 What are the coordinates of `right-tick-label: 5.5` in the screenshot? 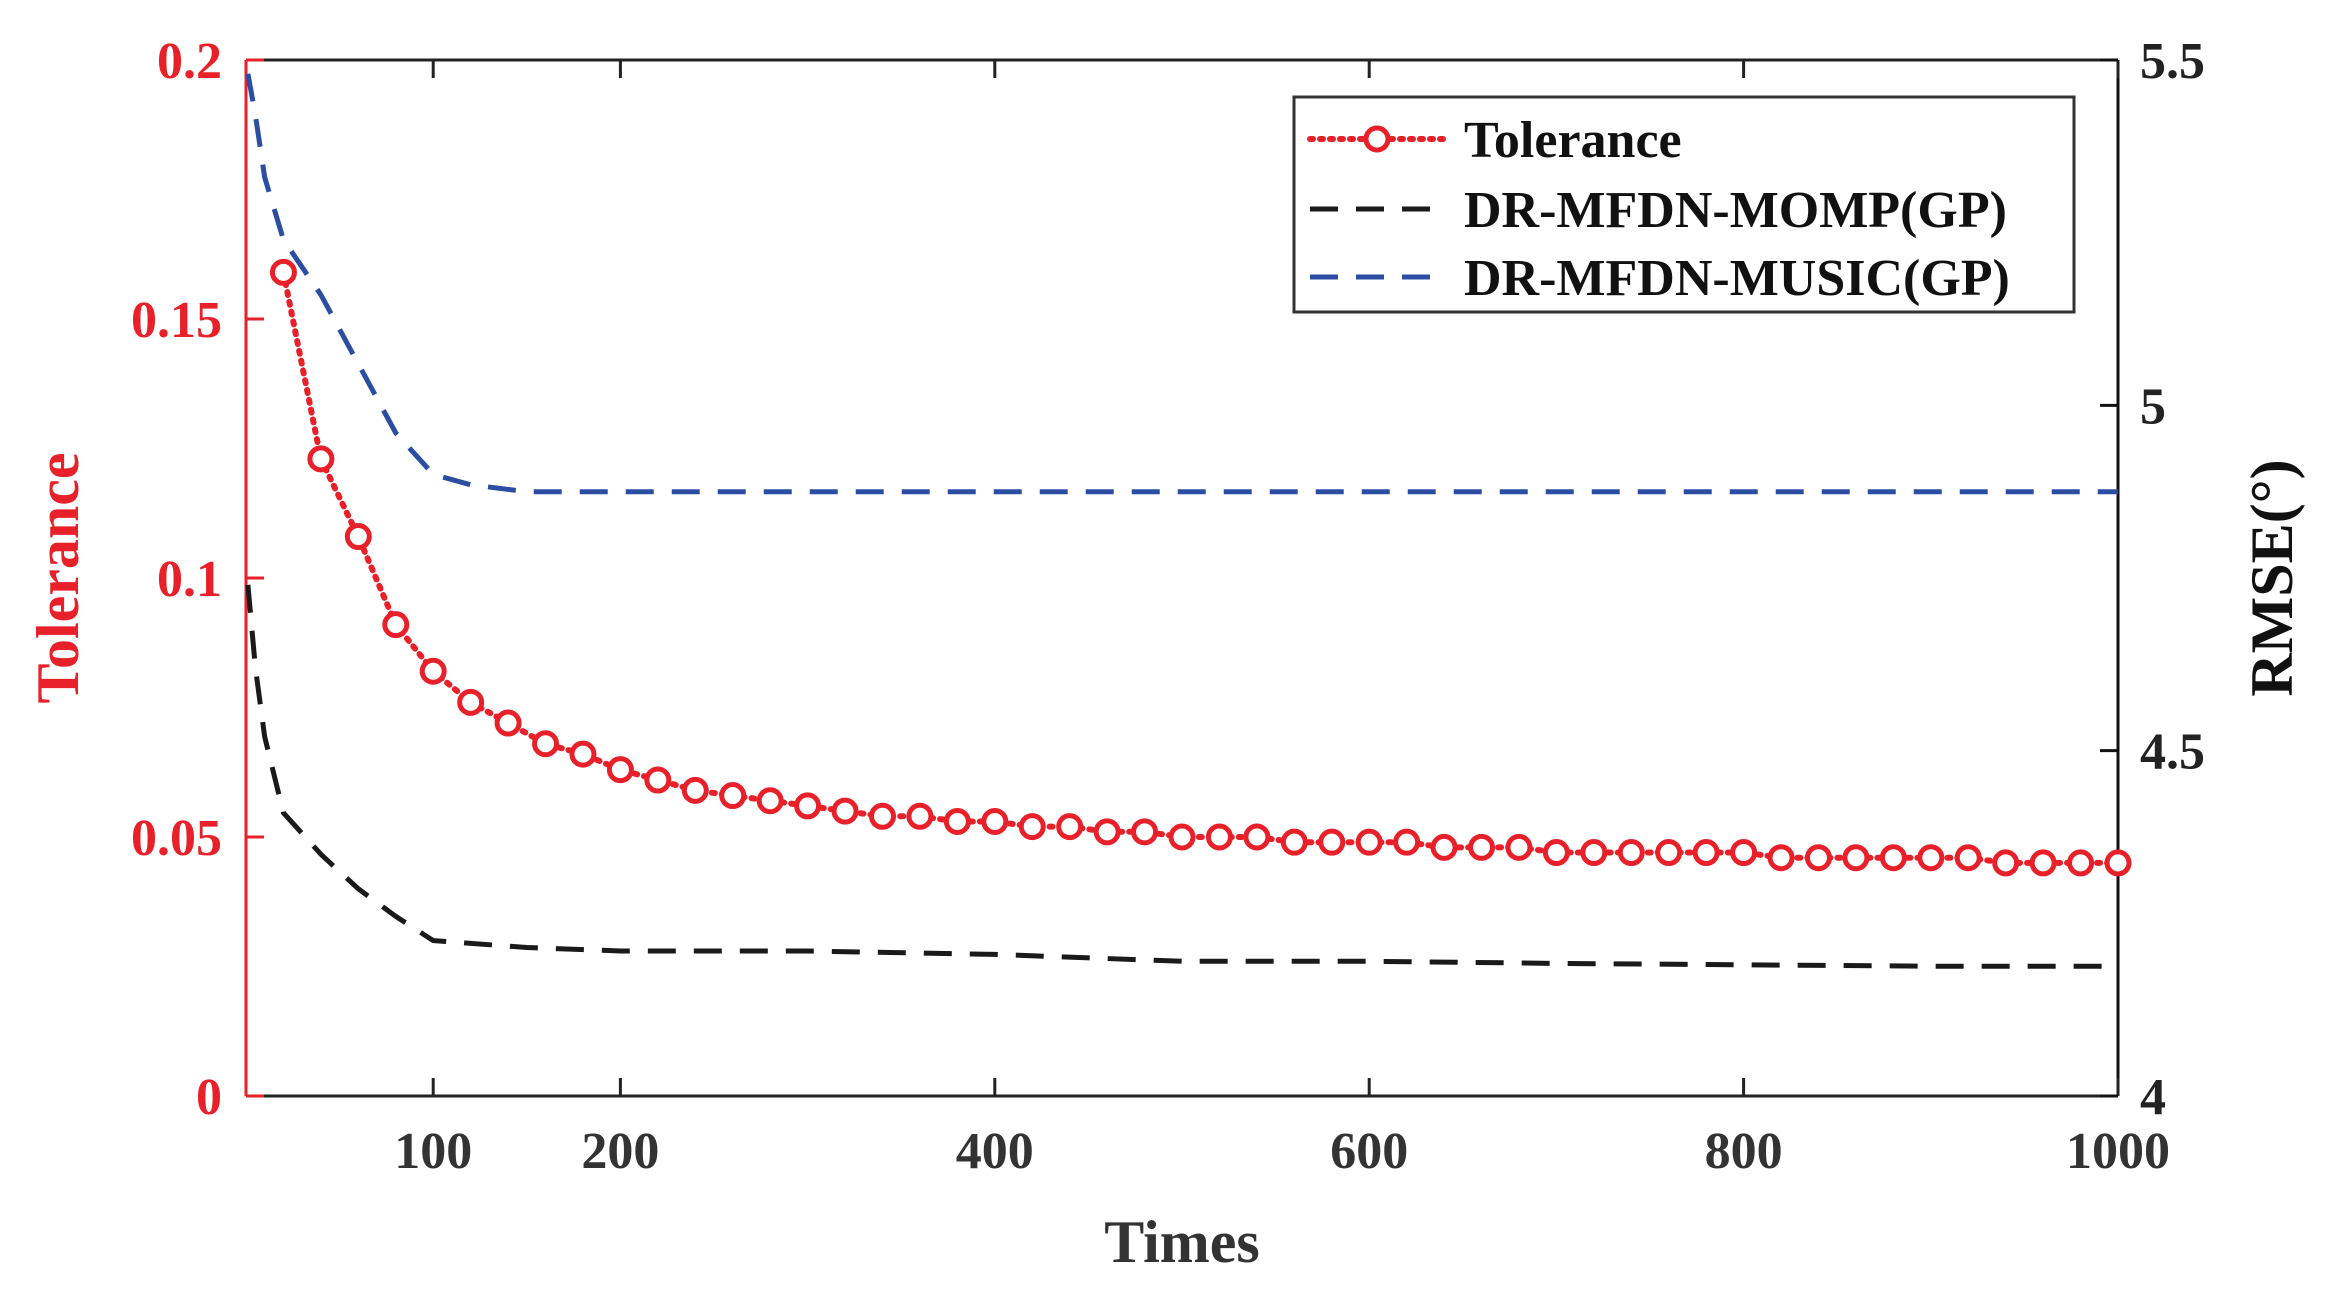 It's located at (2172, 61).